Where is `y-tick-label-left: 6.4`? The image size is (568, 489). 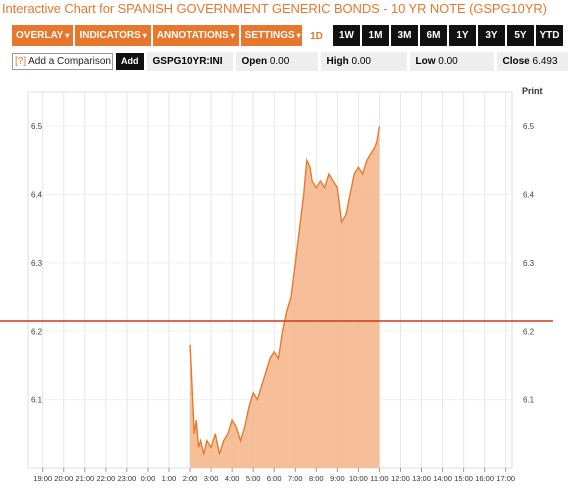 y-tick-label-left: 6.4 is located at coordinates (37, 195).